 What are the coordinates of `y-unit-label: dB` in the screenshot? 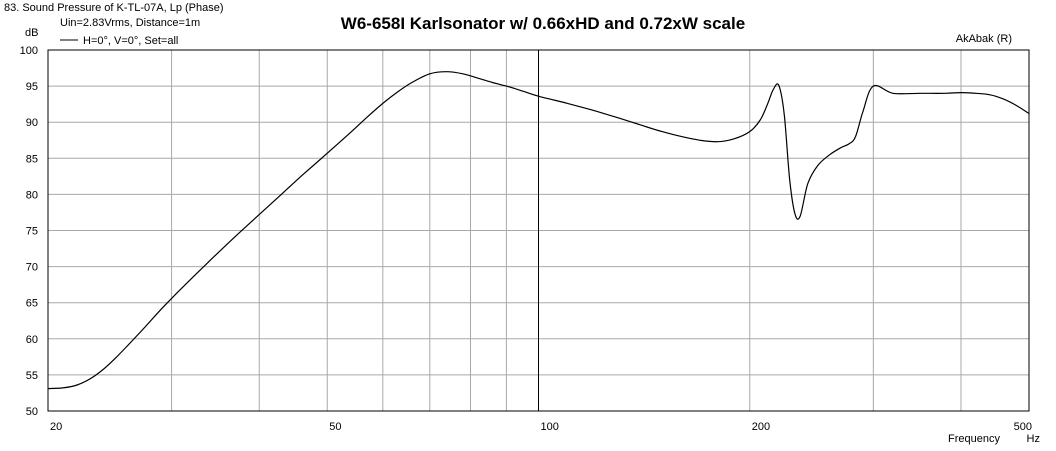 It's located at (31, 33).